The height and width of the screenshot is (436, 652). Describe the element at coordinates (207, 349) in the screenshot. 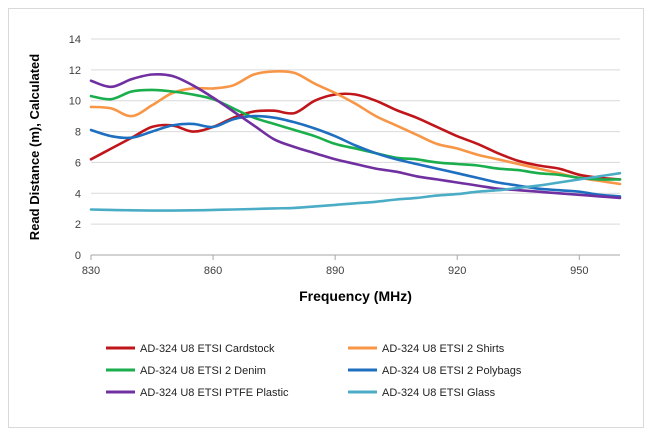

I see `legend-label: AD-324 U8 ETSI Cardstock` at that location.